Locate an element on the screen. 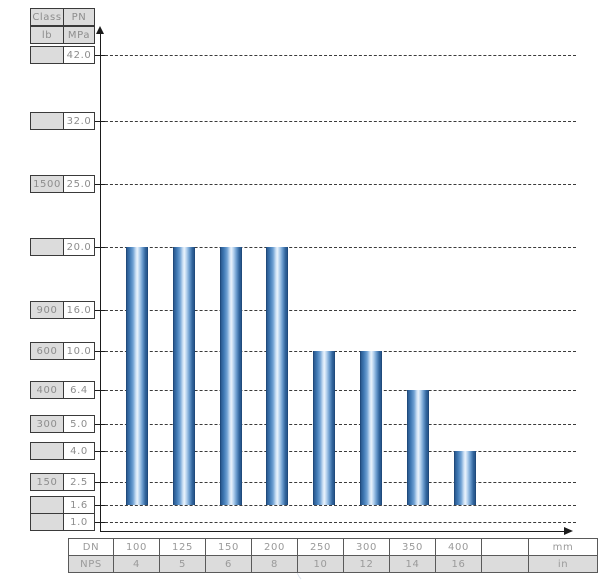  y-tick-class-value: 600 is located at coordinates (47, 351).